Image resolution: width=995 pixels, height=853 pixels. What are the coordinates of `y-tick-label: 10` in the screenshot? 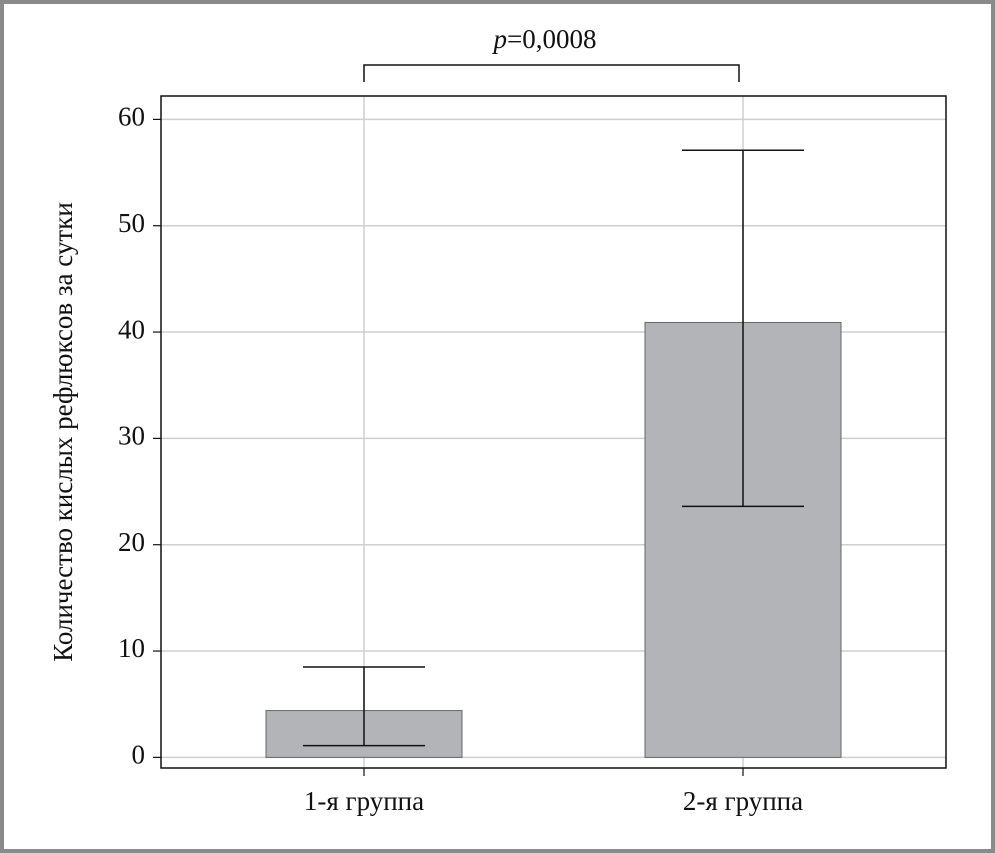 It's located at (131, 648).